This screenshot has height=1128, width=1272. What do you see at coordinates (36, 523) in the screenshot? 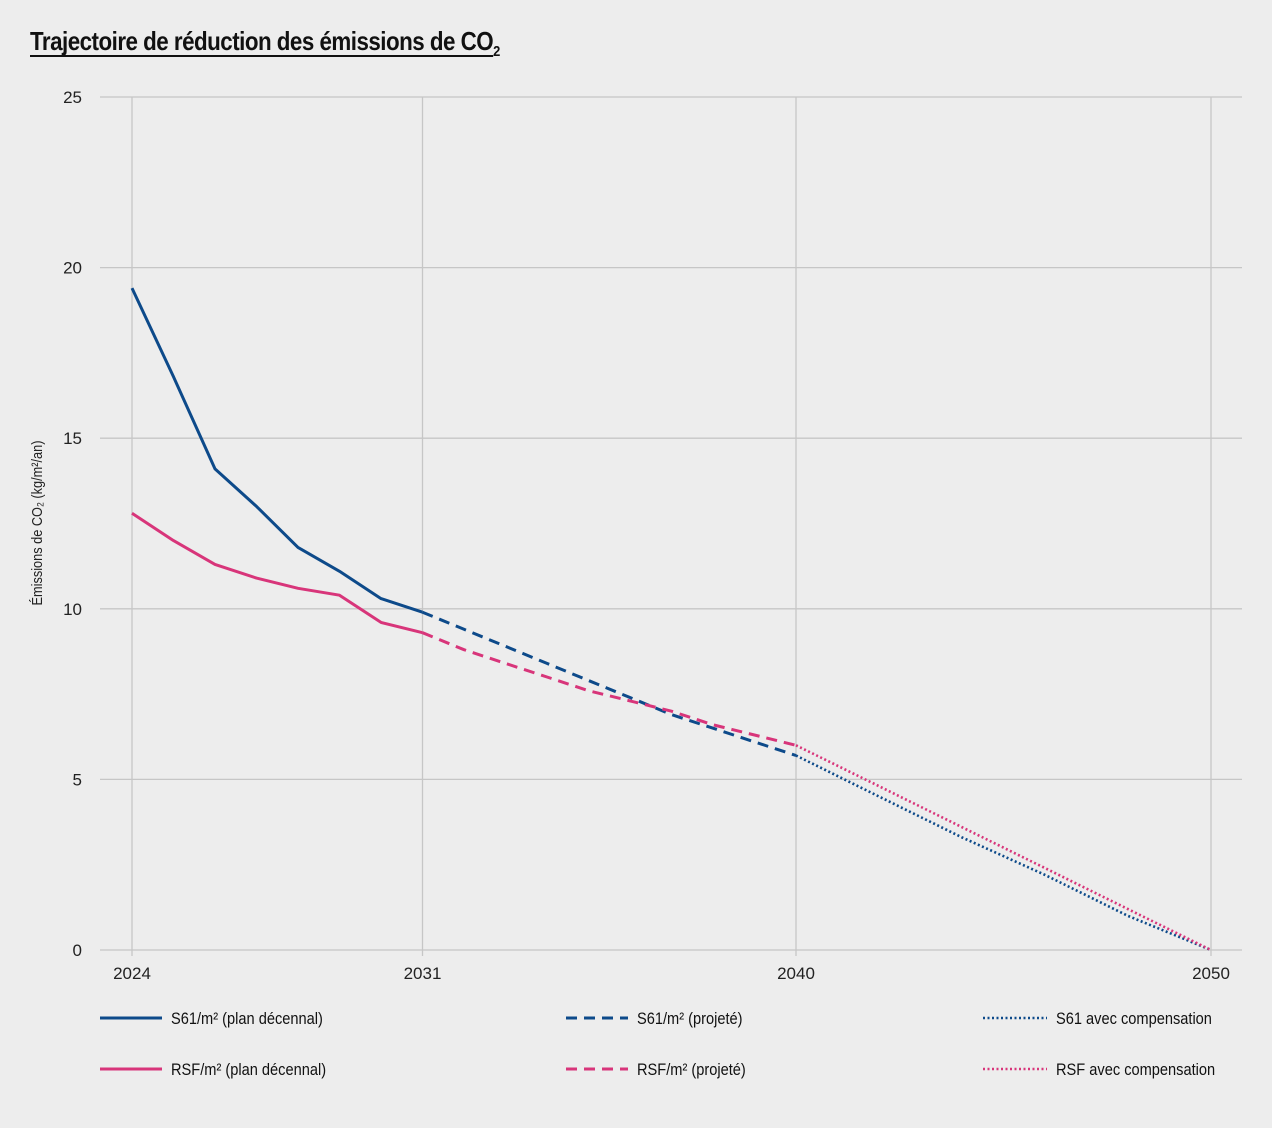
I see `y-axis-label: Émissions de CO₂ (kg/m²/an)` at bounding box center [36, 523].